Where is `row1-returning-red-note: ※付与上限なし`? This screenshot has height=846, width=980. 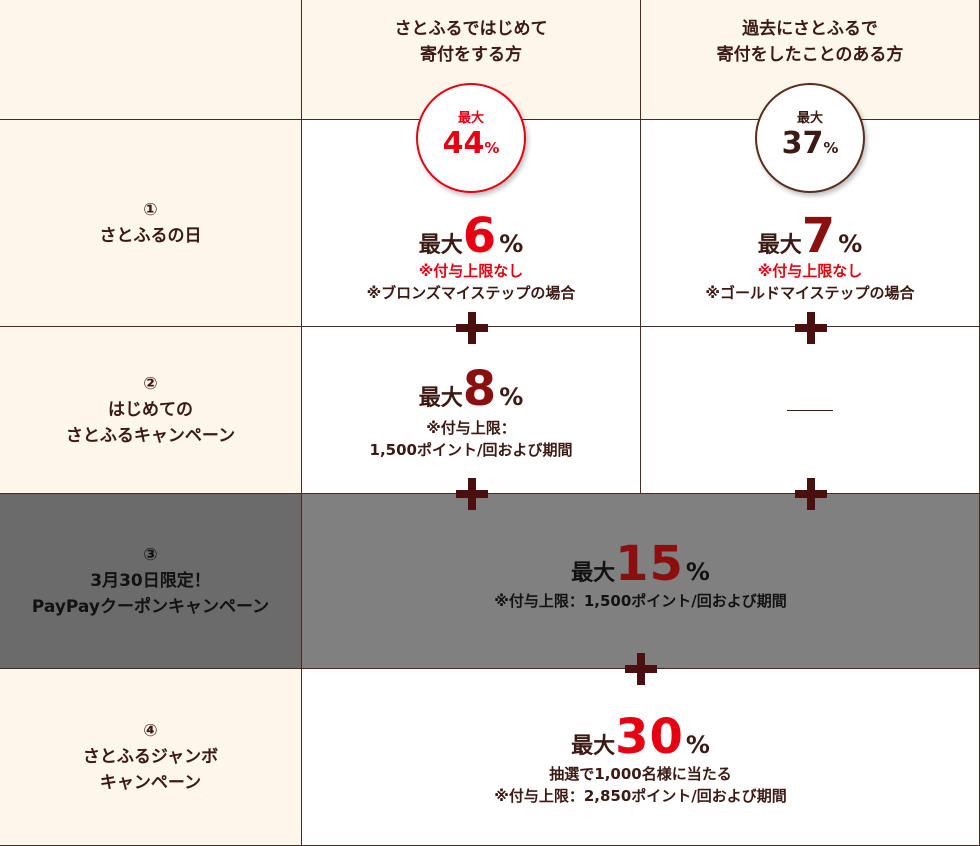 row1-returning-red-note: ※付与上限なし is located at coordinates (810, 271).